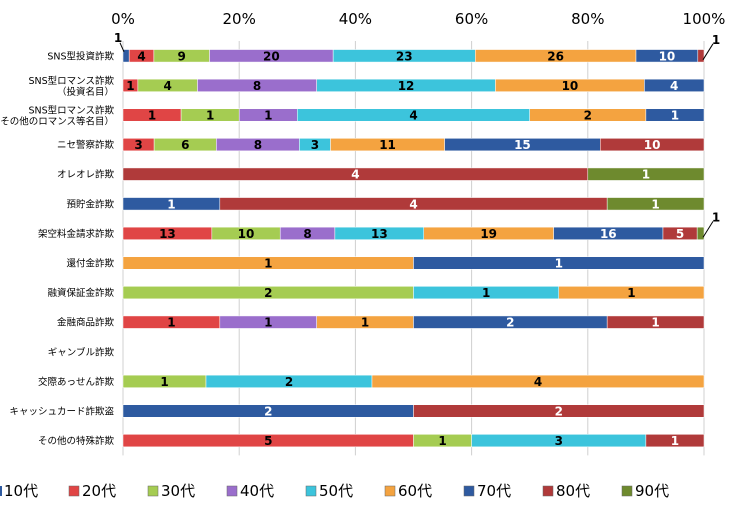 The height and width of the screenshot is (508, 733). What do you see at coordinates (257, 491) in the screenshot?
I see `legend-label: 40代` at bounding box center [257, 491].